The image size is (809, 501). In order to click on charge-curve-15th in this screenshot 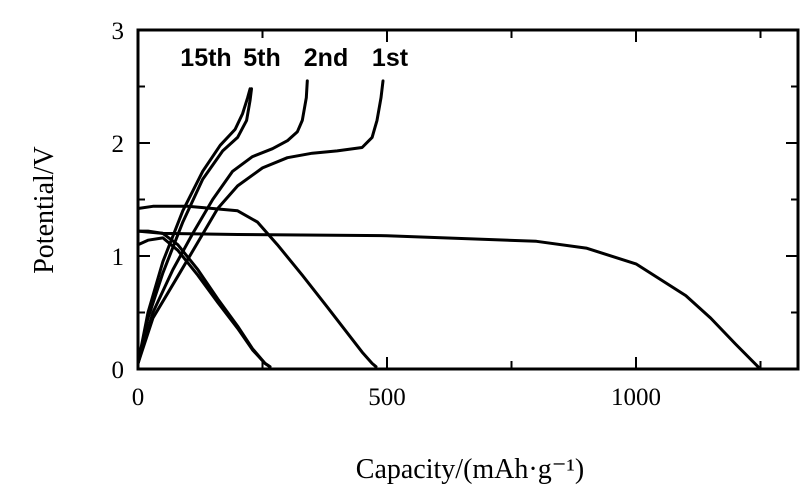, I will do `click(194, 226)`.